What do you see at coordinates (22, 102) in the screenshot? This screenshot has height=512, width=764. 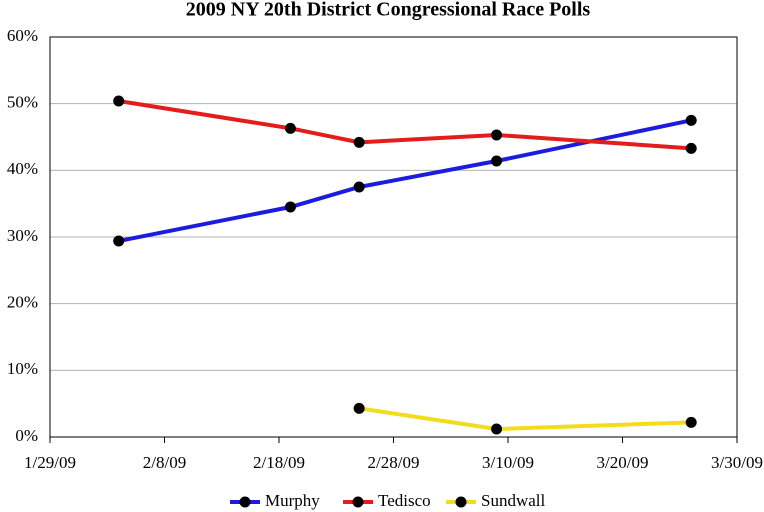 I see `y-tick-label: 50%` at bounding box center [22, 102].